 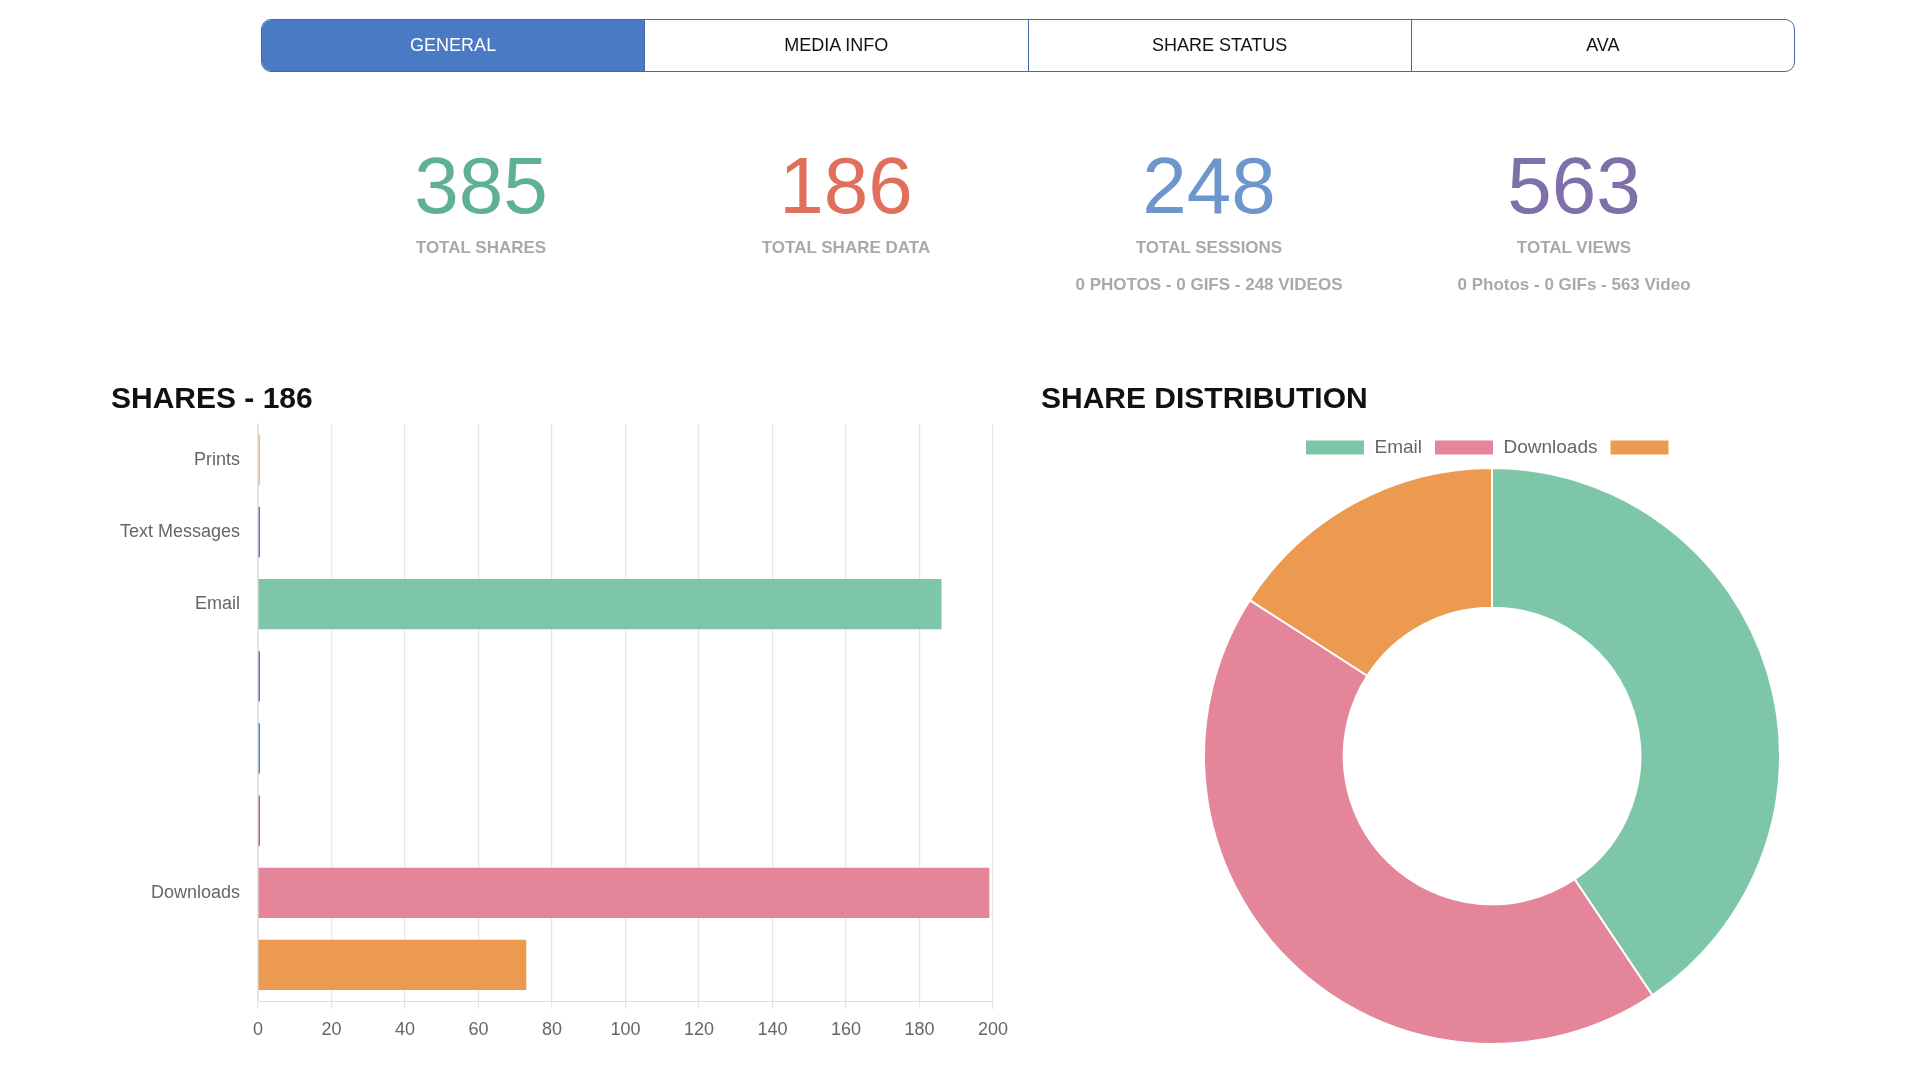 I want to click on data-label: 248, so click(x=1209, y=185).